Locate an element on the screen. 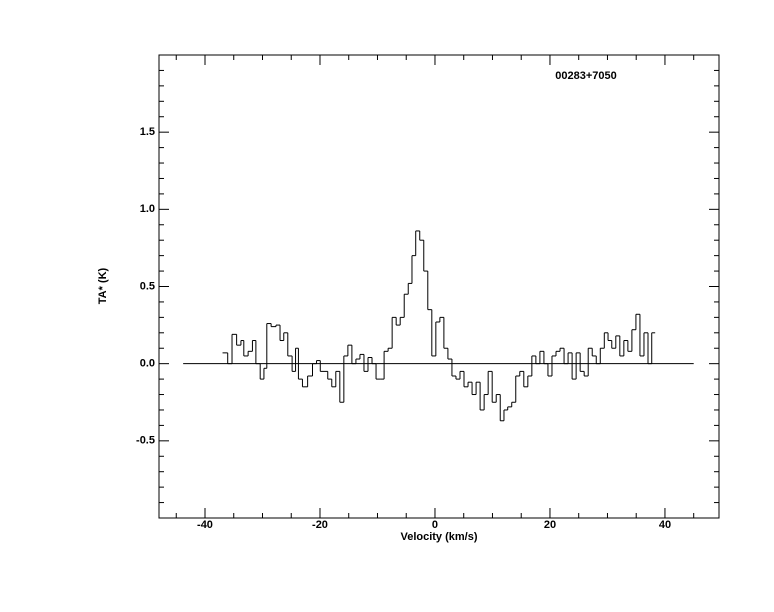  y-tick-label: 0.5 is located at coordinates (147, 286).